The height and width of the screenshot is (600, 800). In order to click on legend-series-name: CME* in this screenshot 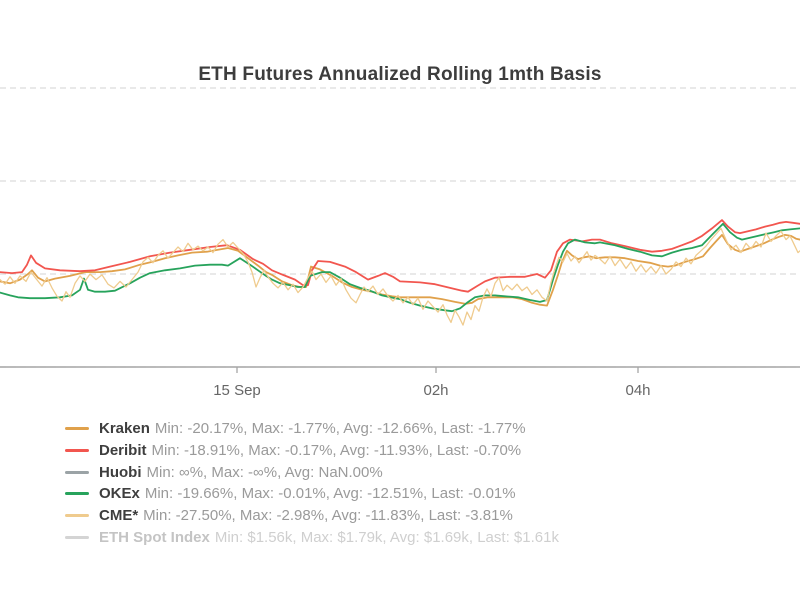, I will do `click(119, 516)`.